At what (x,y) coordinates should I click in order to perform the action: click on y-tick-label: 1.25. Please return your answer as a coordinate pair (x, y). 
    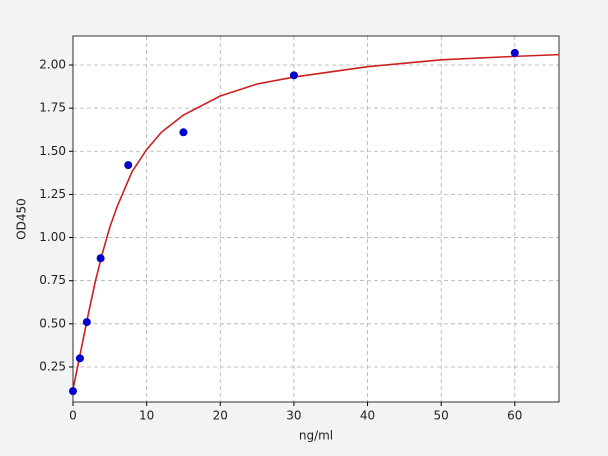
    Looking at the image, I should click on (52, 194).